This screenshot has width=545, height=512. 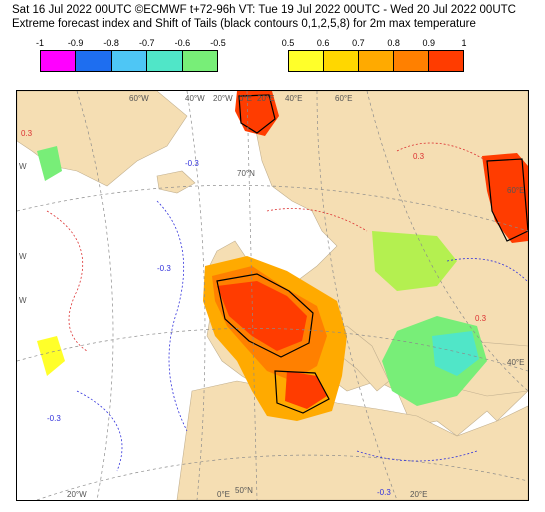 I want to click on bottom-lon-label: 20°E, so click(x=418, y=494).